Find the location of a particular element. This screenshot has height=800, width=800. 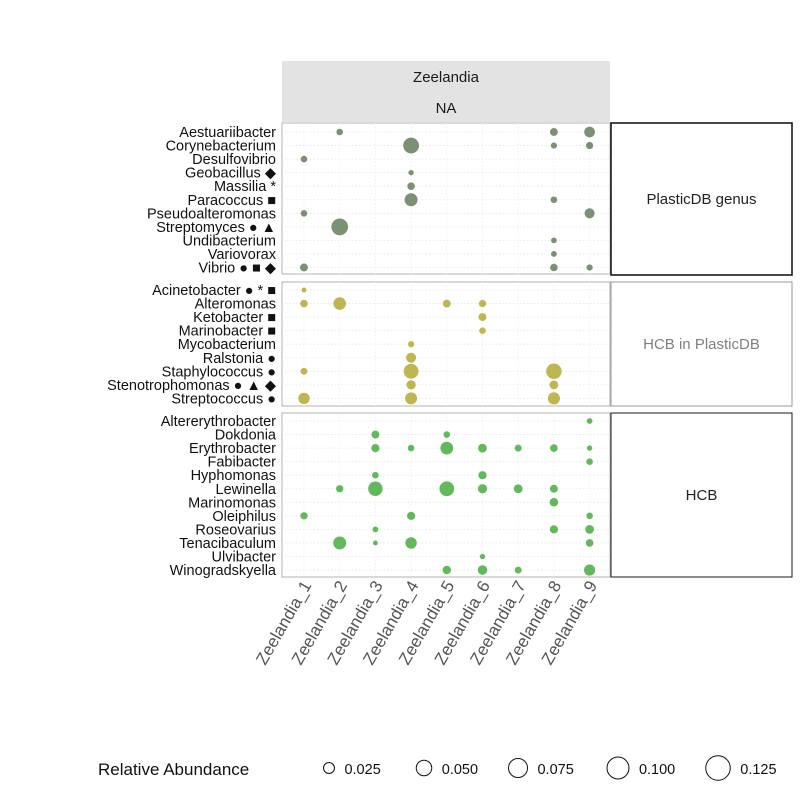

panel-strip-label: HCB in PlasticDB is located at coordinates (701, 344).